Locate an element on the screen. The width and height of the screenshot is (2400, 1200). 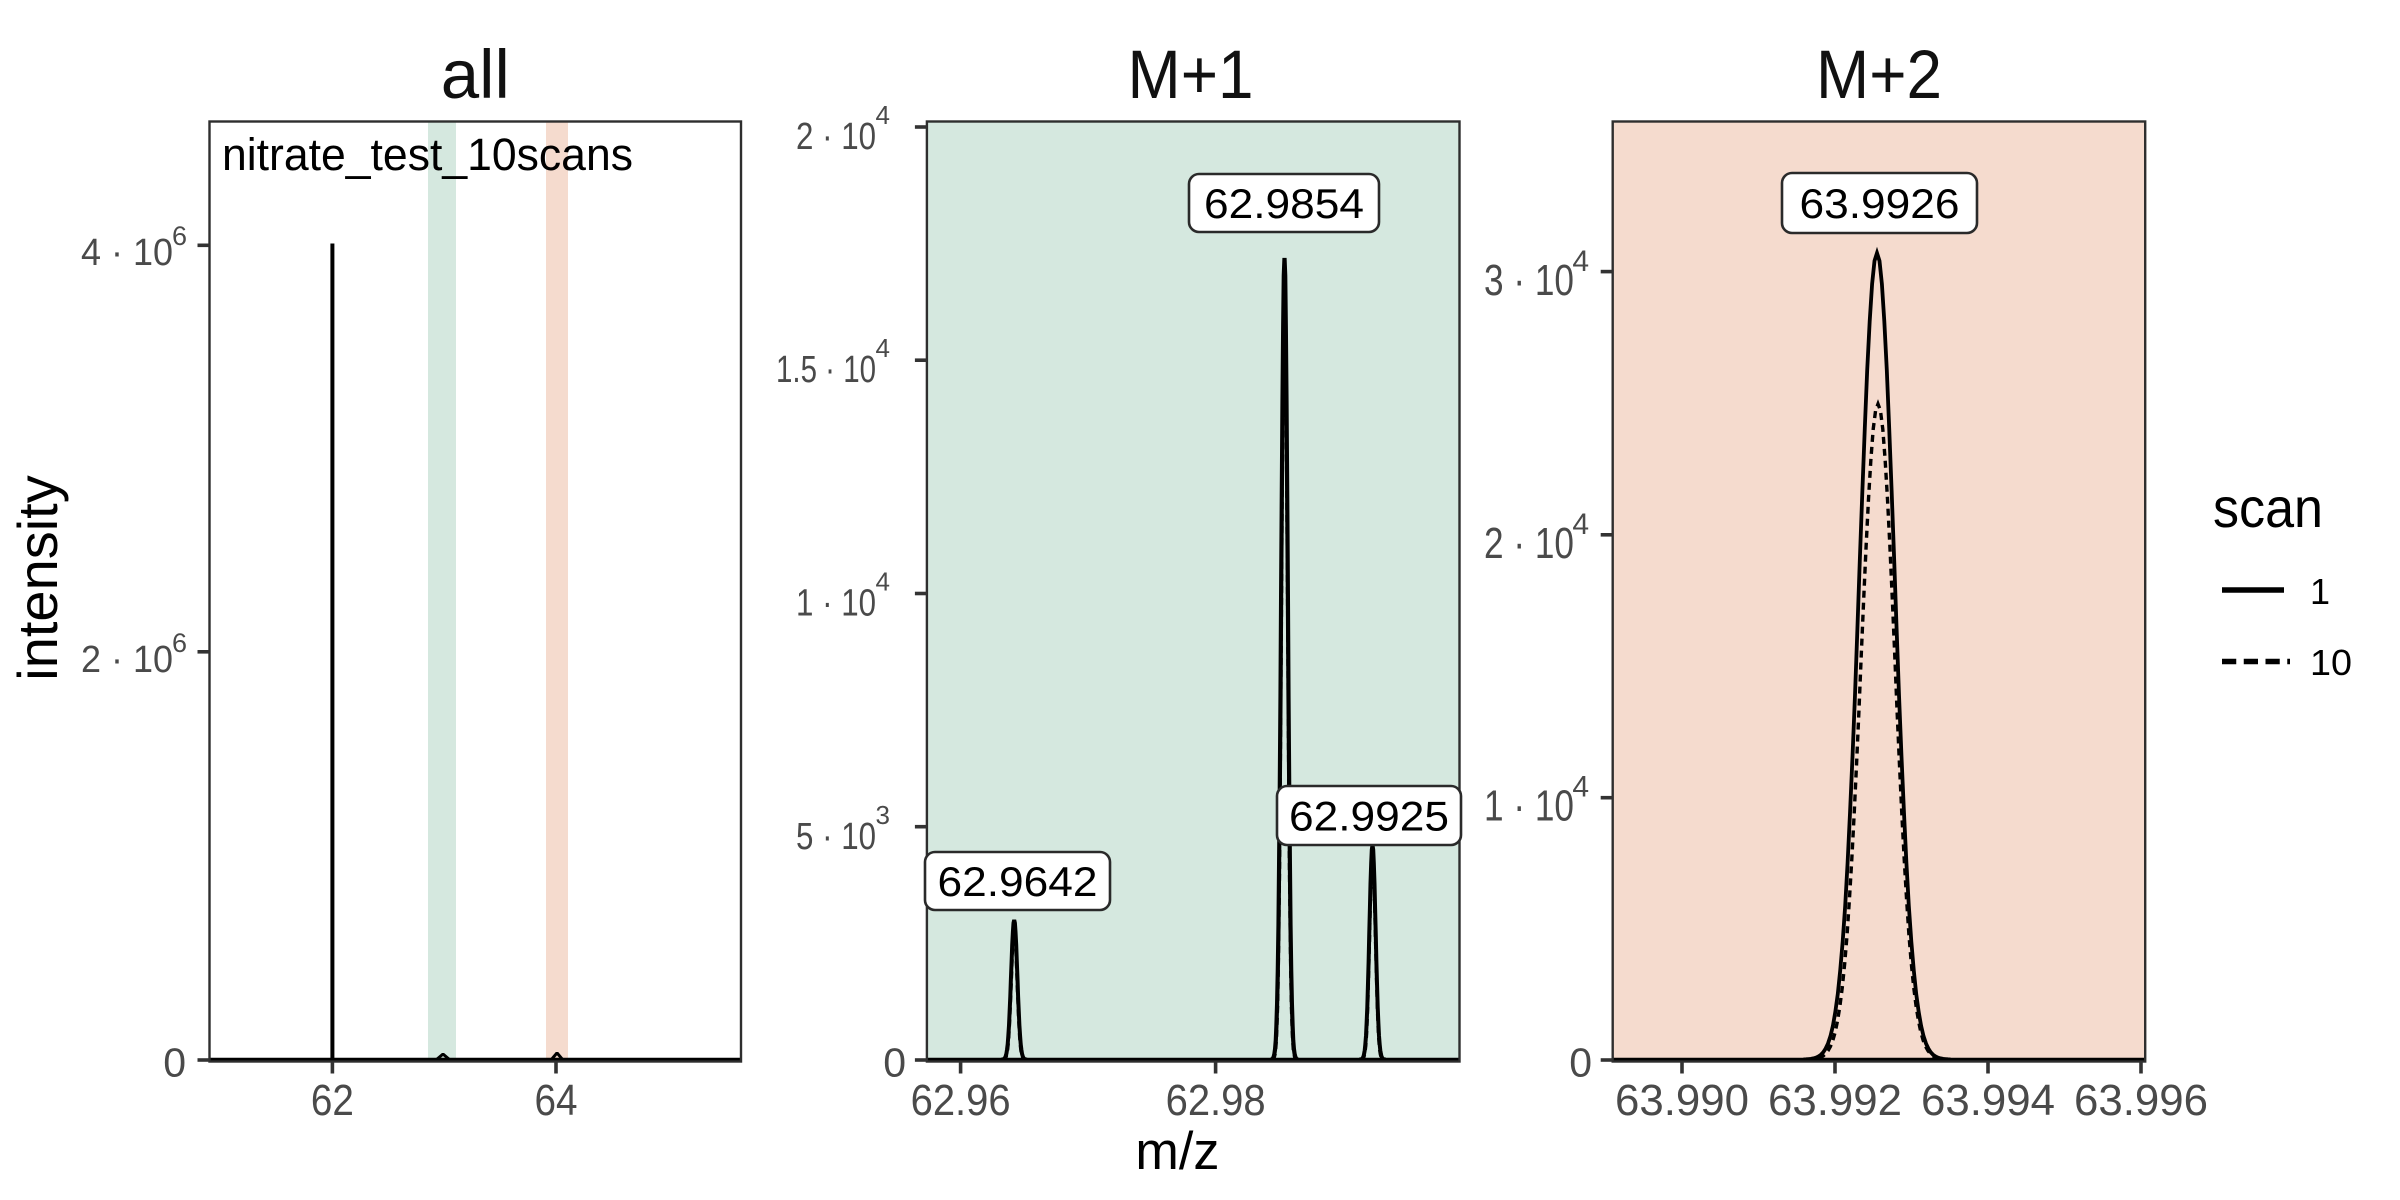
svg-text: 62.9925 is located at coordinates (1369, 816).